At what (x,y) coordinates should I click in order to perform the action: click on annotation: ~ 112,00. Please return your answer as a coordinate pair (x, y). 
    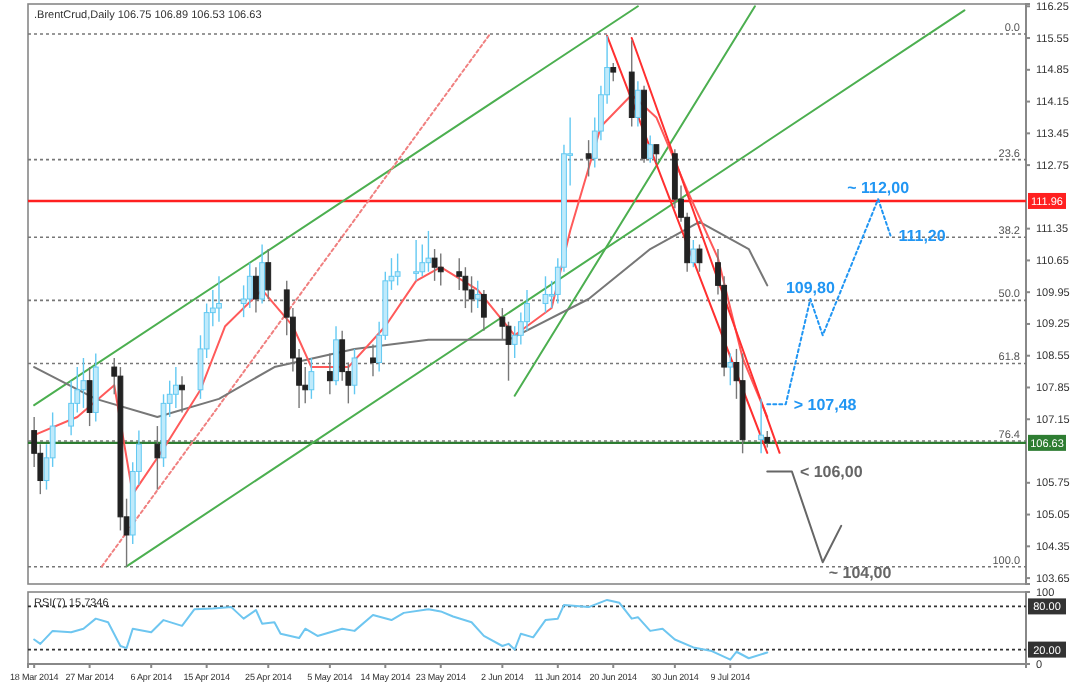
    Looking at the image, I should click on (879, 188).